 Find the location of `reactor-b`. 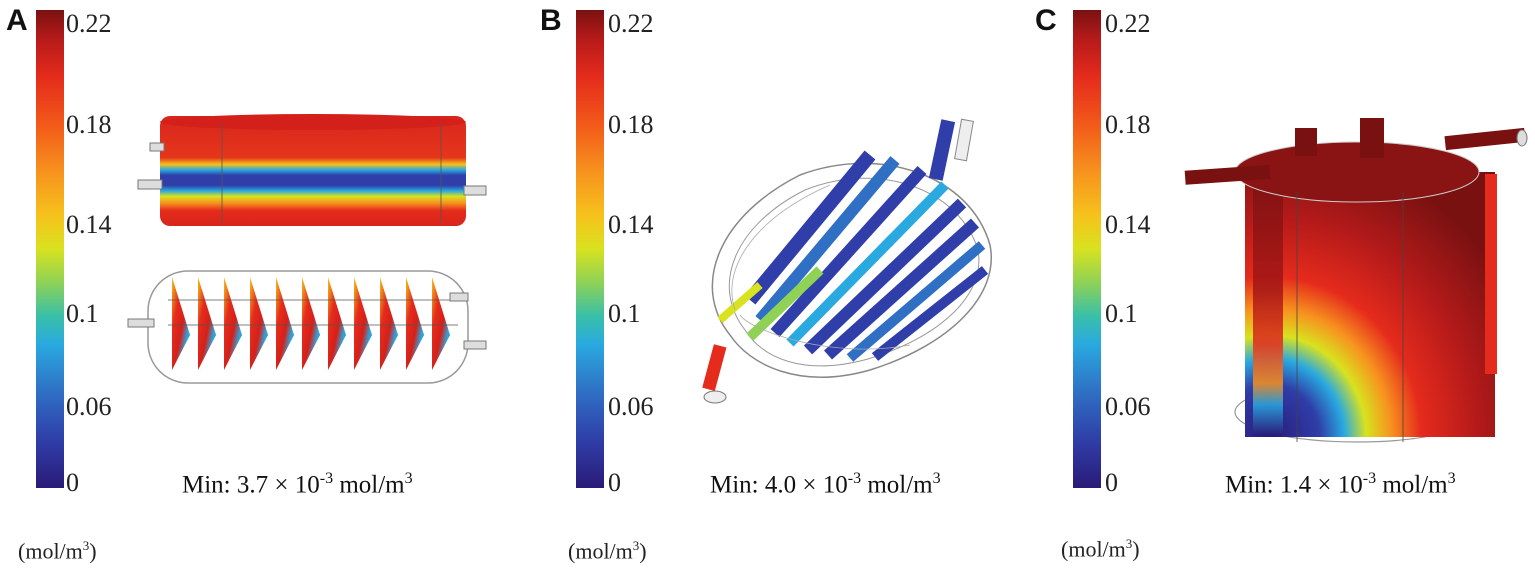

reactor-b is located at coordinates (847, 261).